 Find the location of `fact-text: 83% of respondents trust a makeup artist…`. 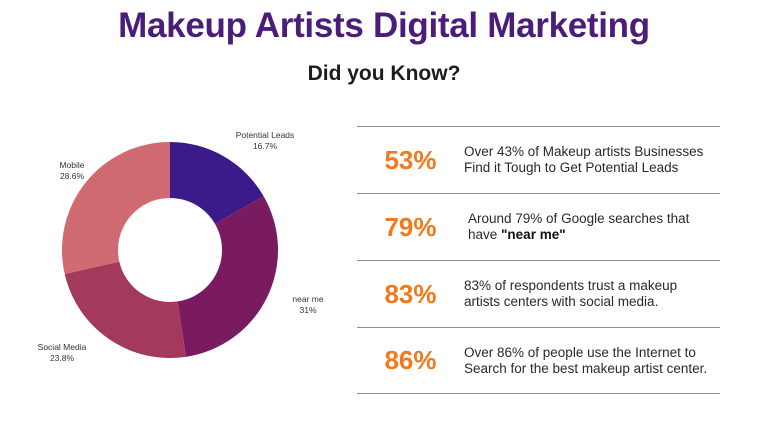

fact-text: 83% of respondents trust a makeup artist… is located at coordinates (592, 294).